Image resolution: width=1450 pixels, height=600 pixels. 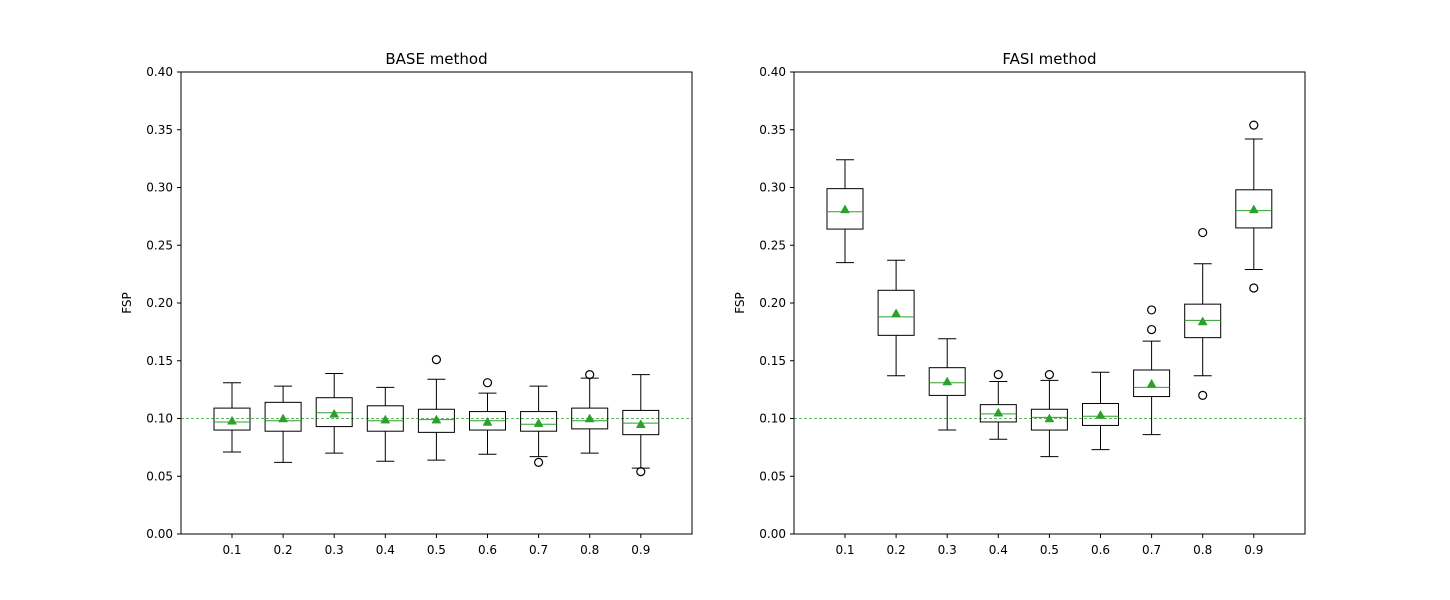 I want to click on fasi-ytick-label: 0.00, so click(x=772, y=534).